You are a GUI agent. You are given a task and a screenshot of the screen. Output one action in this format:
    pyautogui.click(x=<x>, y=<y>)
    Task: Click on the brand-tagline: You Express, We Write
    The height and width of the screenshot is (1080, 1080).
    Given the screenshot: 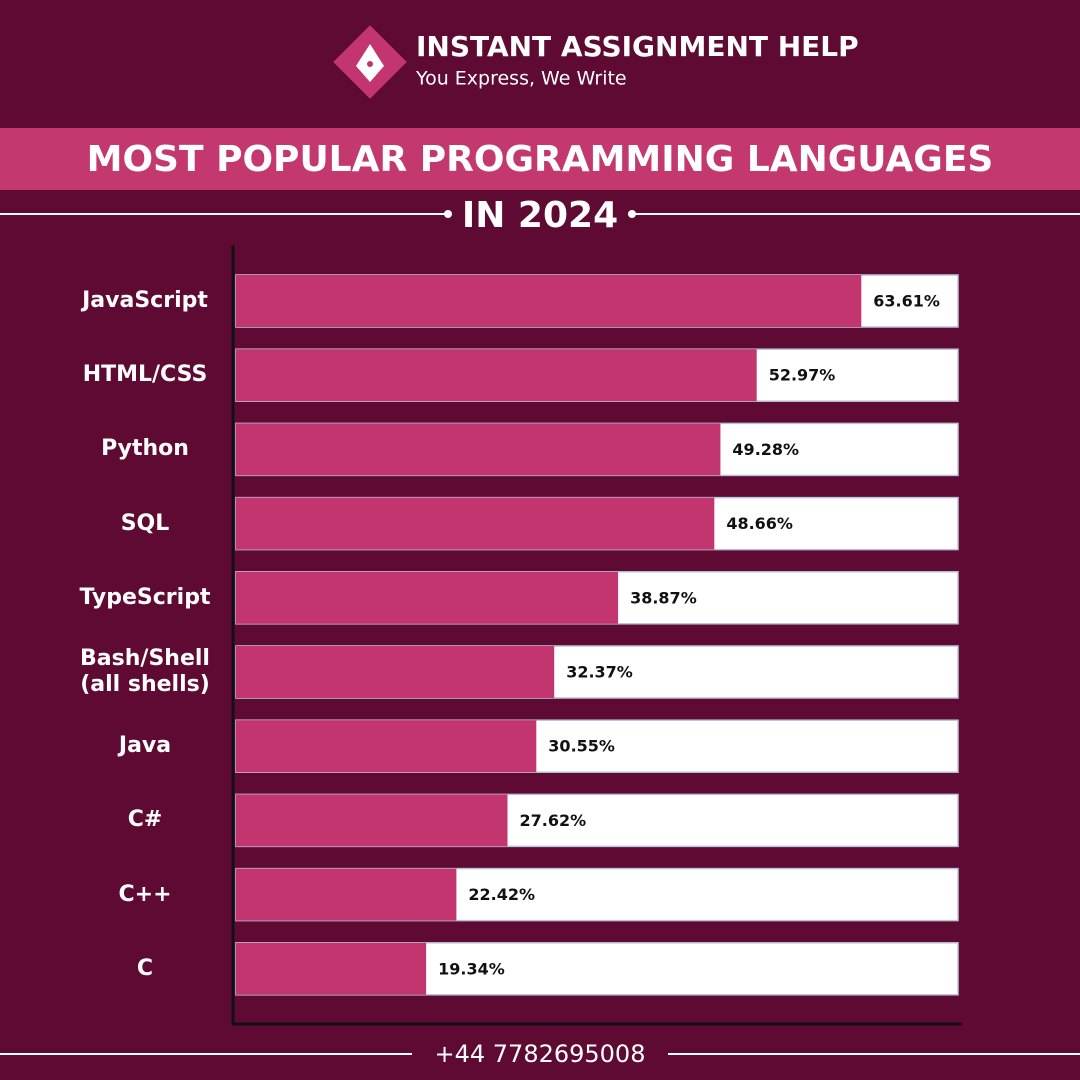 What is the action you would take?
    pyautogui.click(x=521, y=79)
    